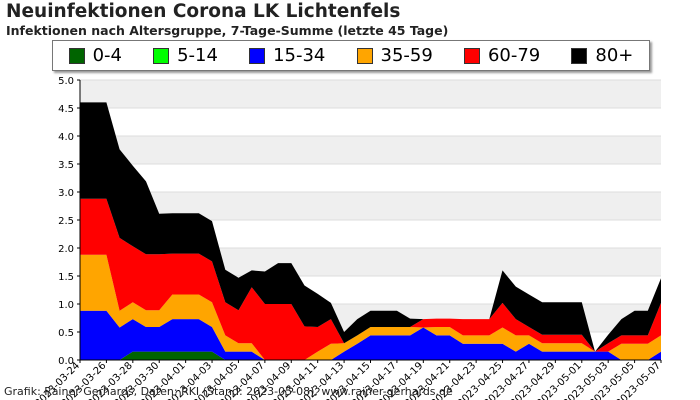 The height and width of the screenshot is (400, 700). What do you see at coordinates (203, 11) in the screenshot?
I see `chart-title: Neuinfektionen Corona LK Lichtenfels` at bounding box center [203, 11].